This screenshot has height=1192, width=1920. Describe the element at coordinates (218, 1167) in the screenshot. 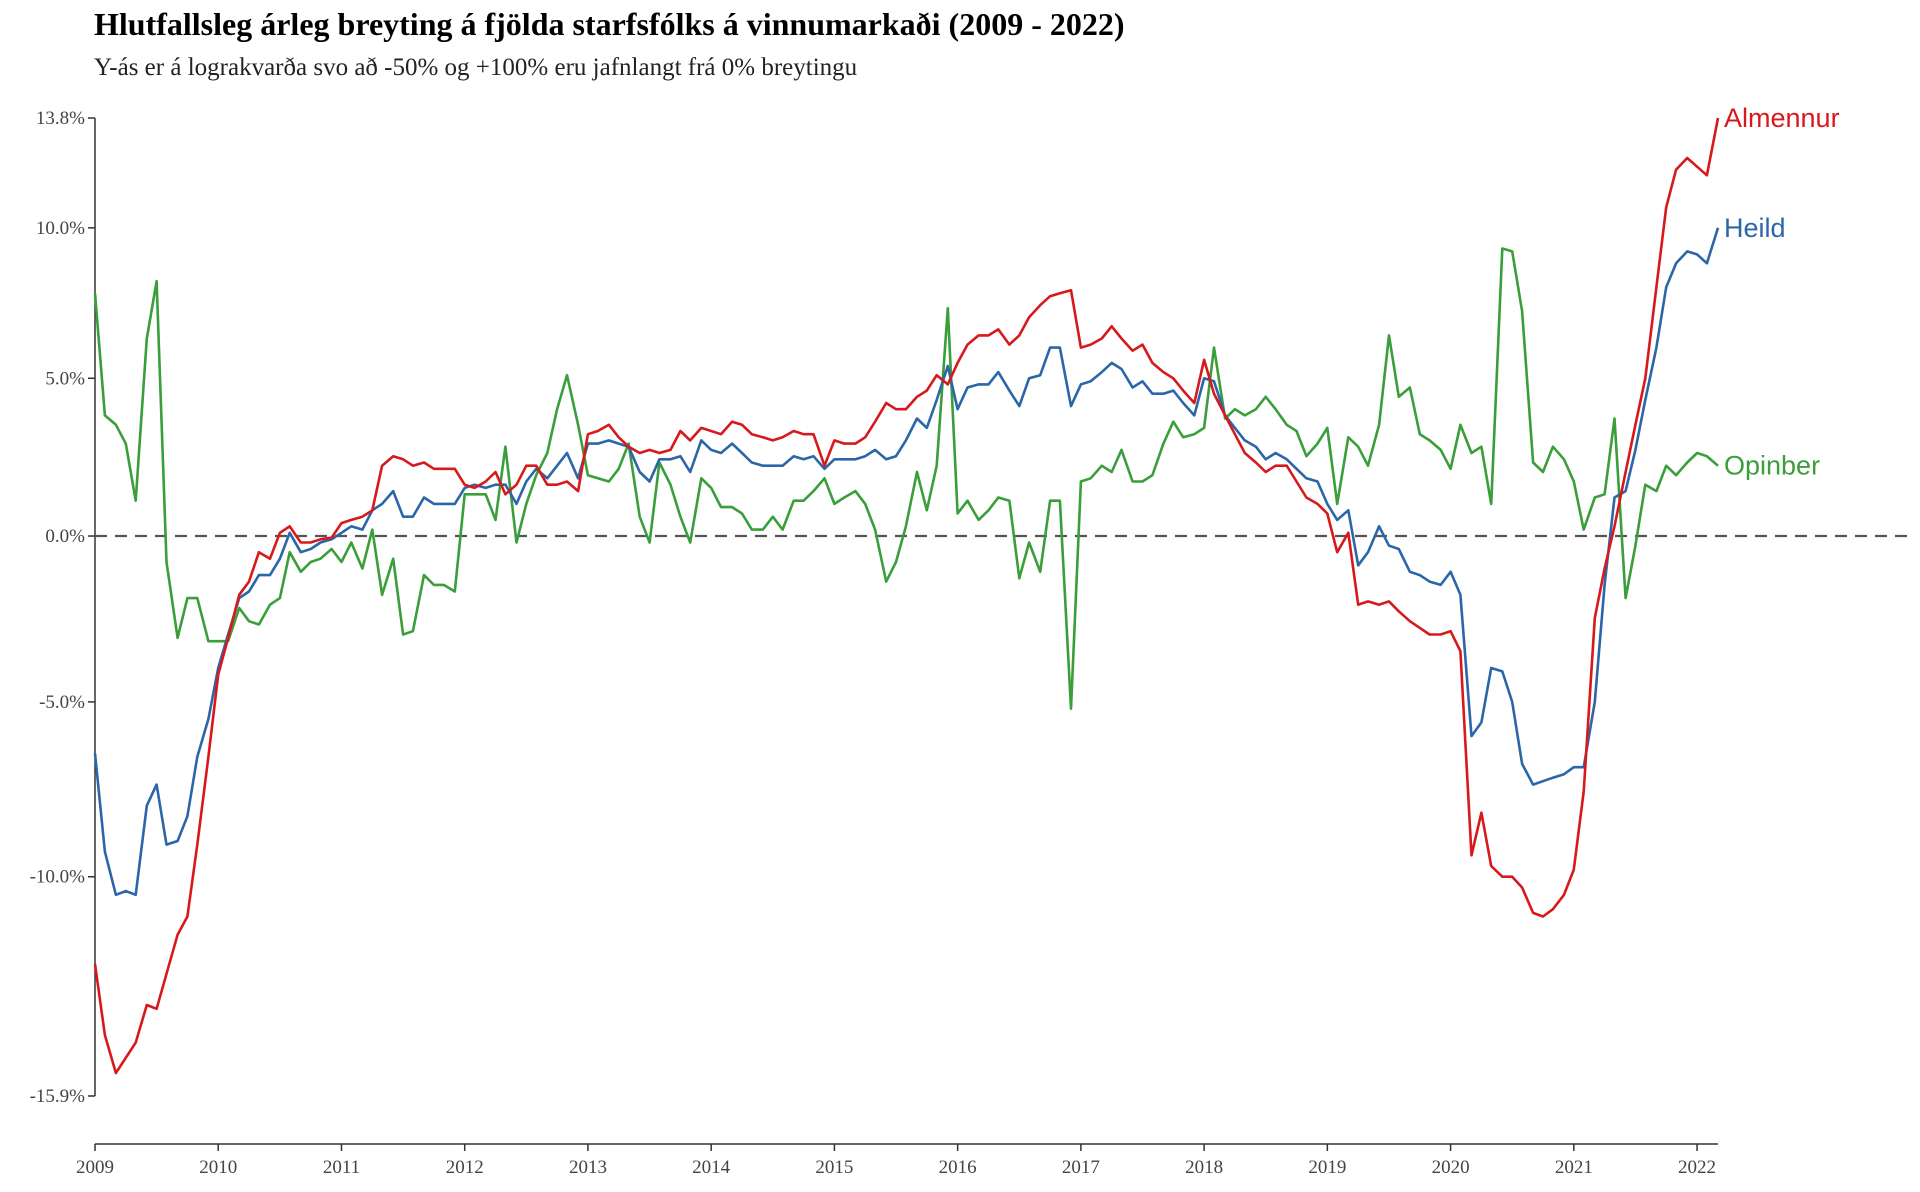

I see `x-tick-label: 2010` at that location.